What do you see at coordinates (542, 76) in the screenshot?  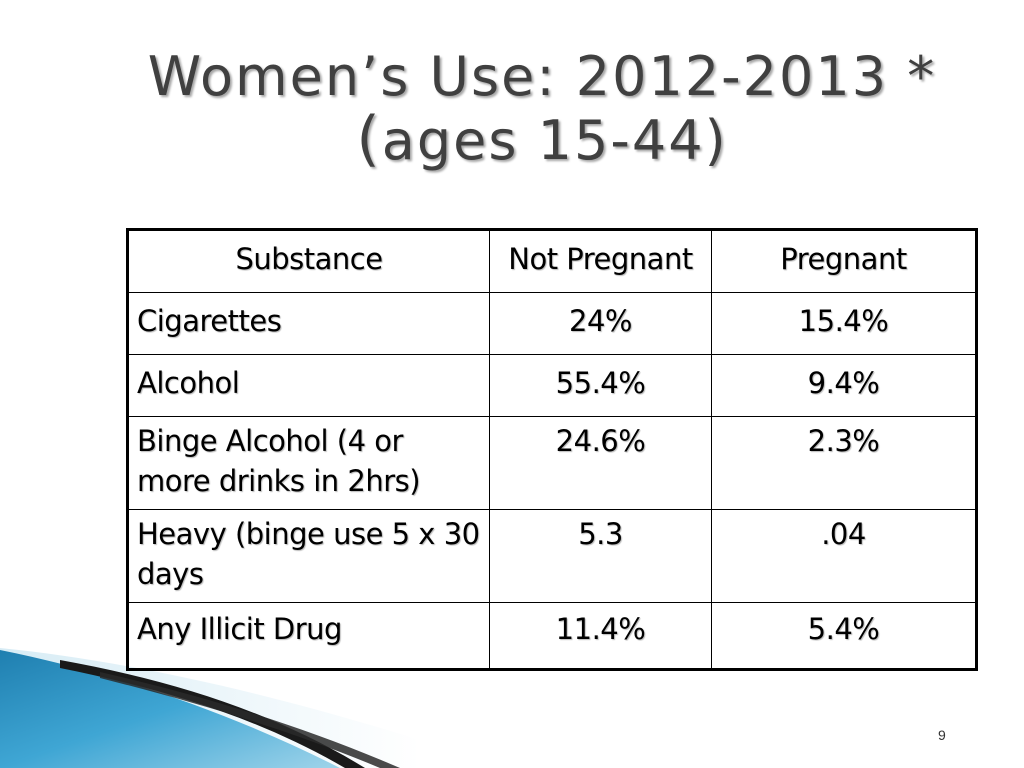 I see `title-line-1: Women’s Use: 2012-2013 *` at bounding box center [542, 76].